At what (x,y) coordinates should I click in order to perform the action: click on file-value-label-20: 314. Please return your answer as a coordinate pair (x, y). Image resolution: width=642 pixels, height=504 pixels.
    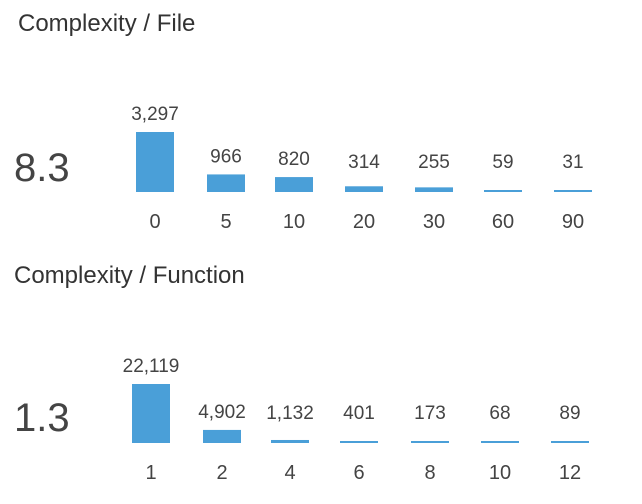
    Looking at the image, I should click on (364, 162).